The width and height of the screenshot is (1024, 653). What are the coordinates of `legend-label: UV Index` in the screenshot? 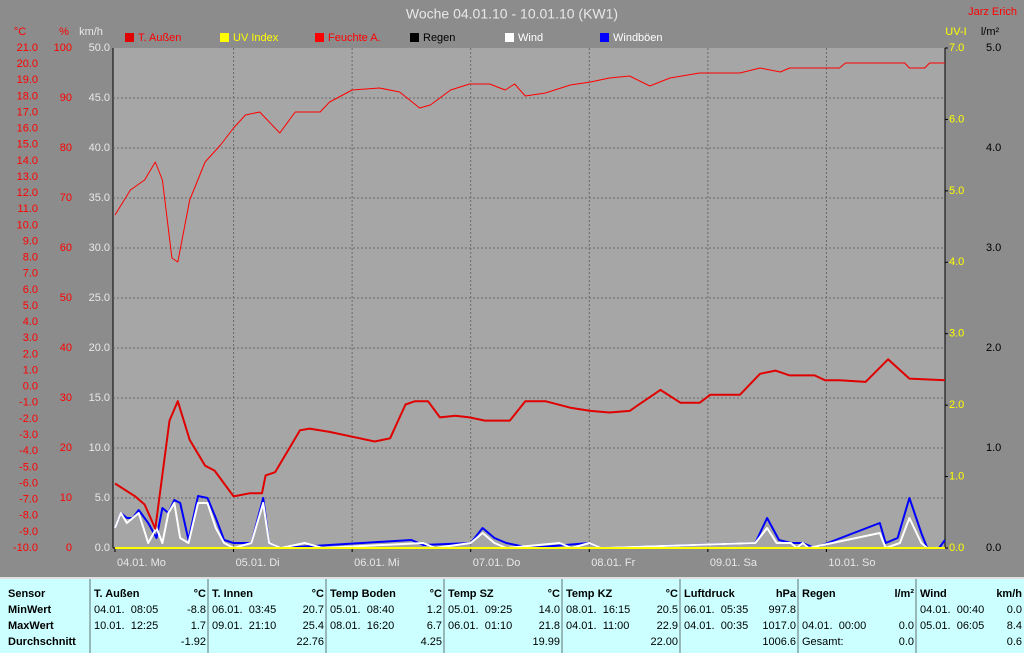 It's located at (256, 38).